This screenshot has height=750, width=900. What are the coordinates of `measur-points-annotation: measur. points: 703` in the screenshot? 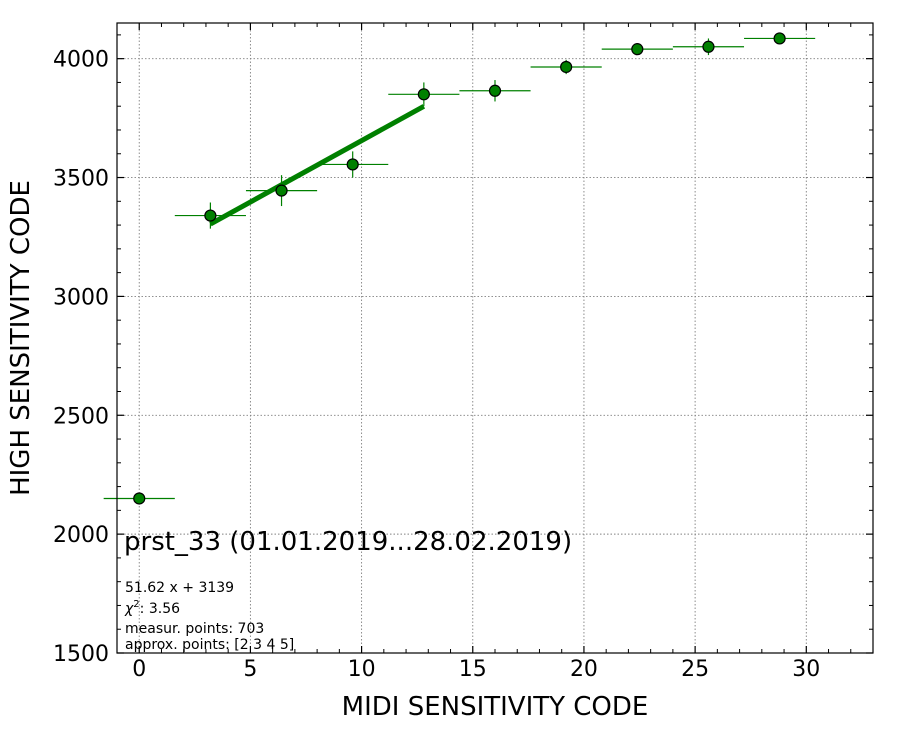 It's located at (194, 629).